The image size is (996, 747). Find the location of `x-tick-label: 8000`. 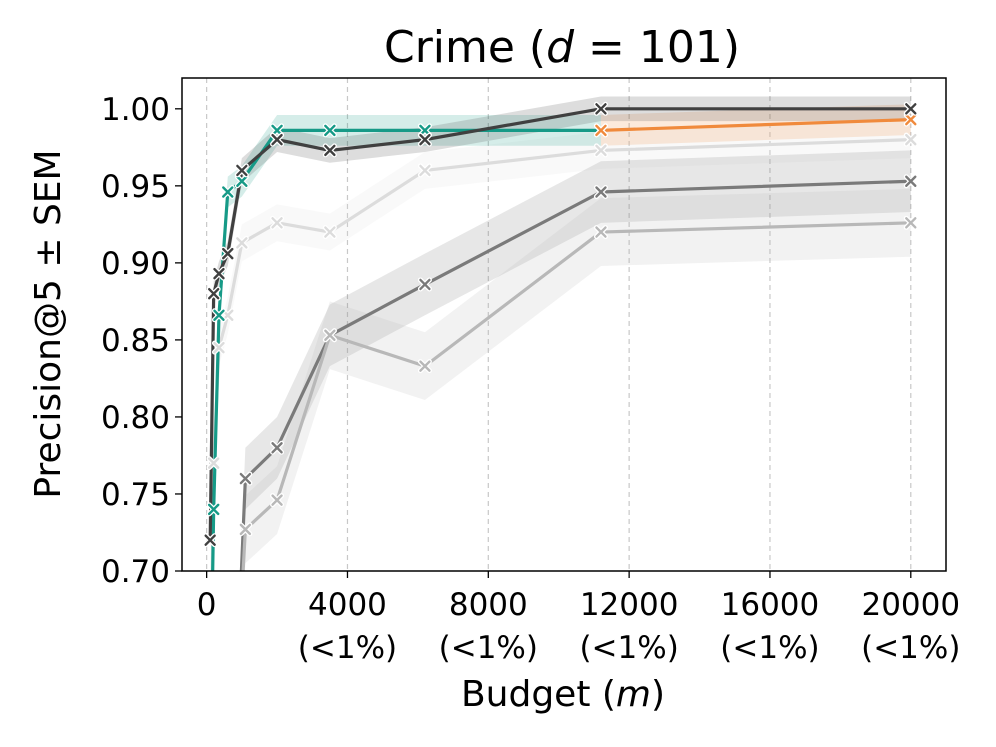

x-tick-label: 8000 is located at coordinates (488, 605).